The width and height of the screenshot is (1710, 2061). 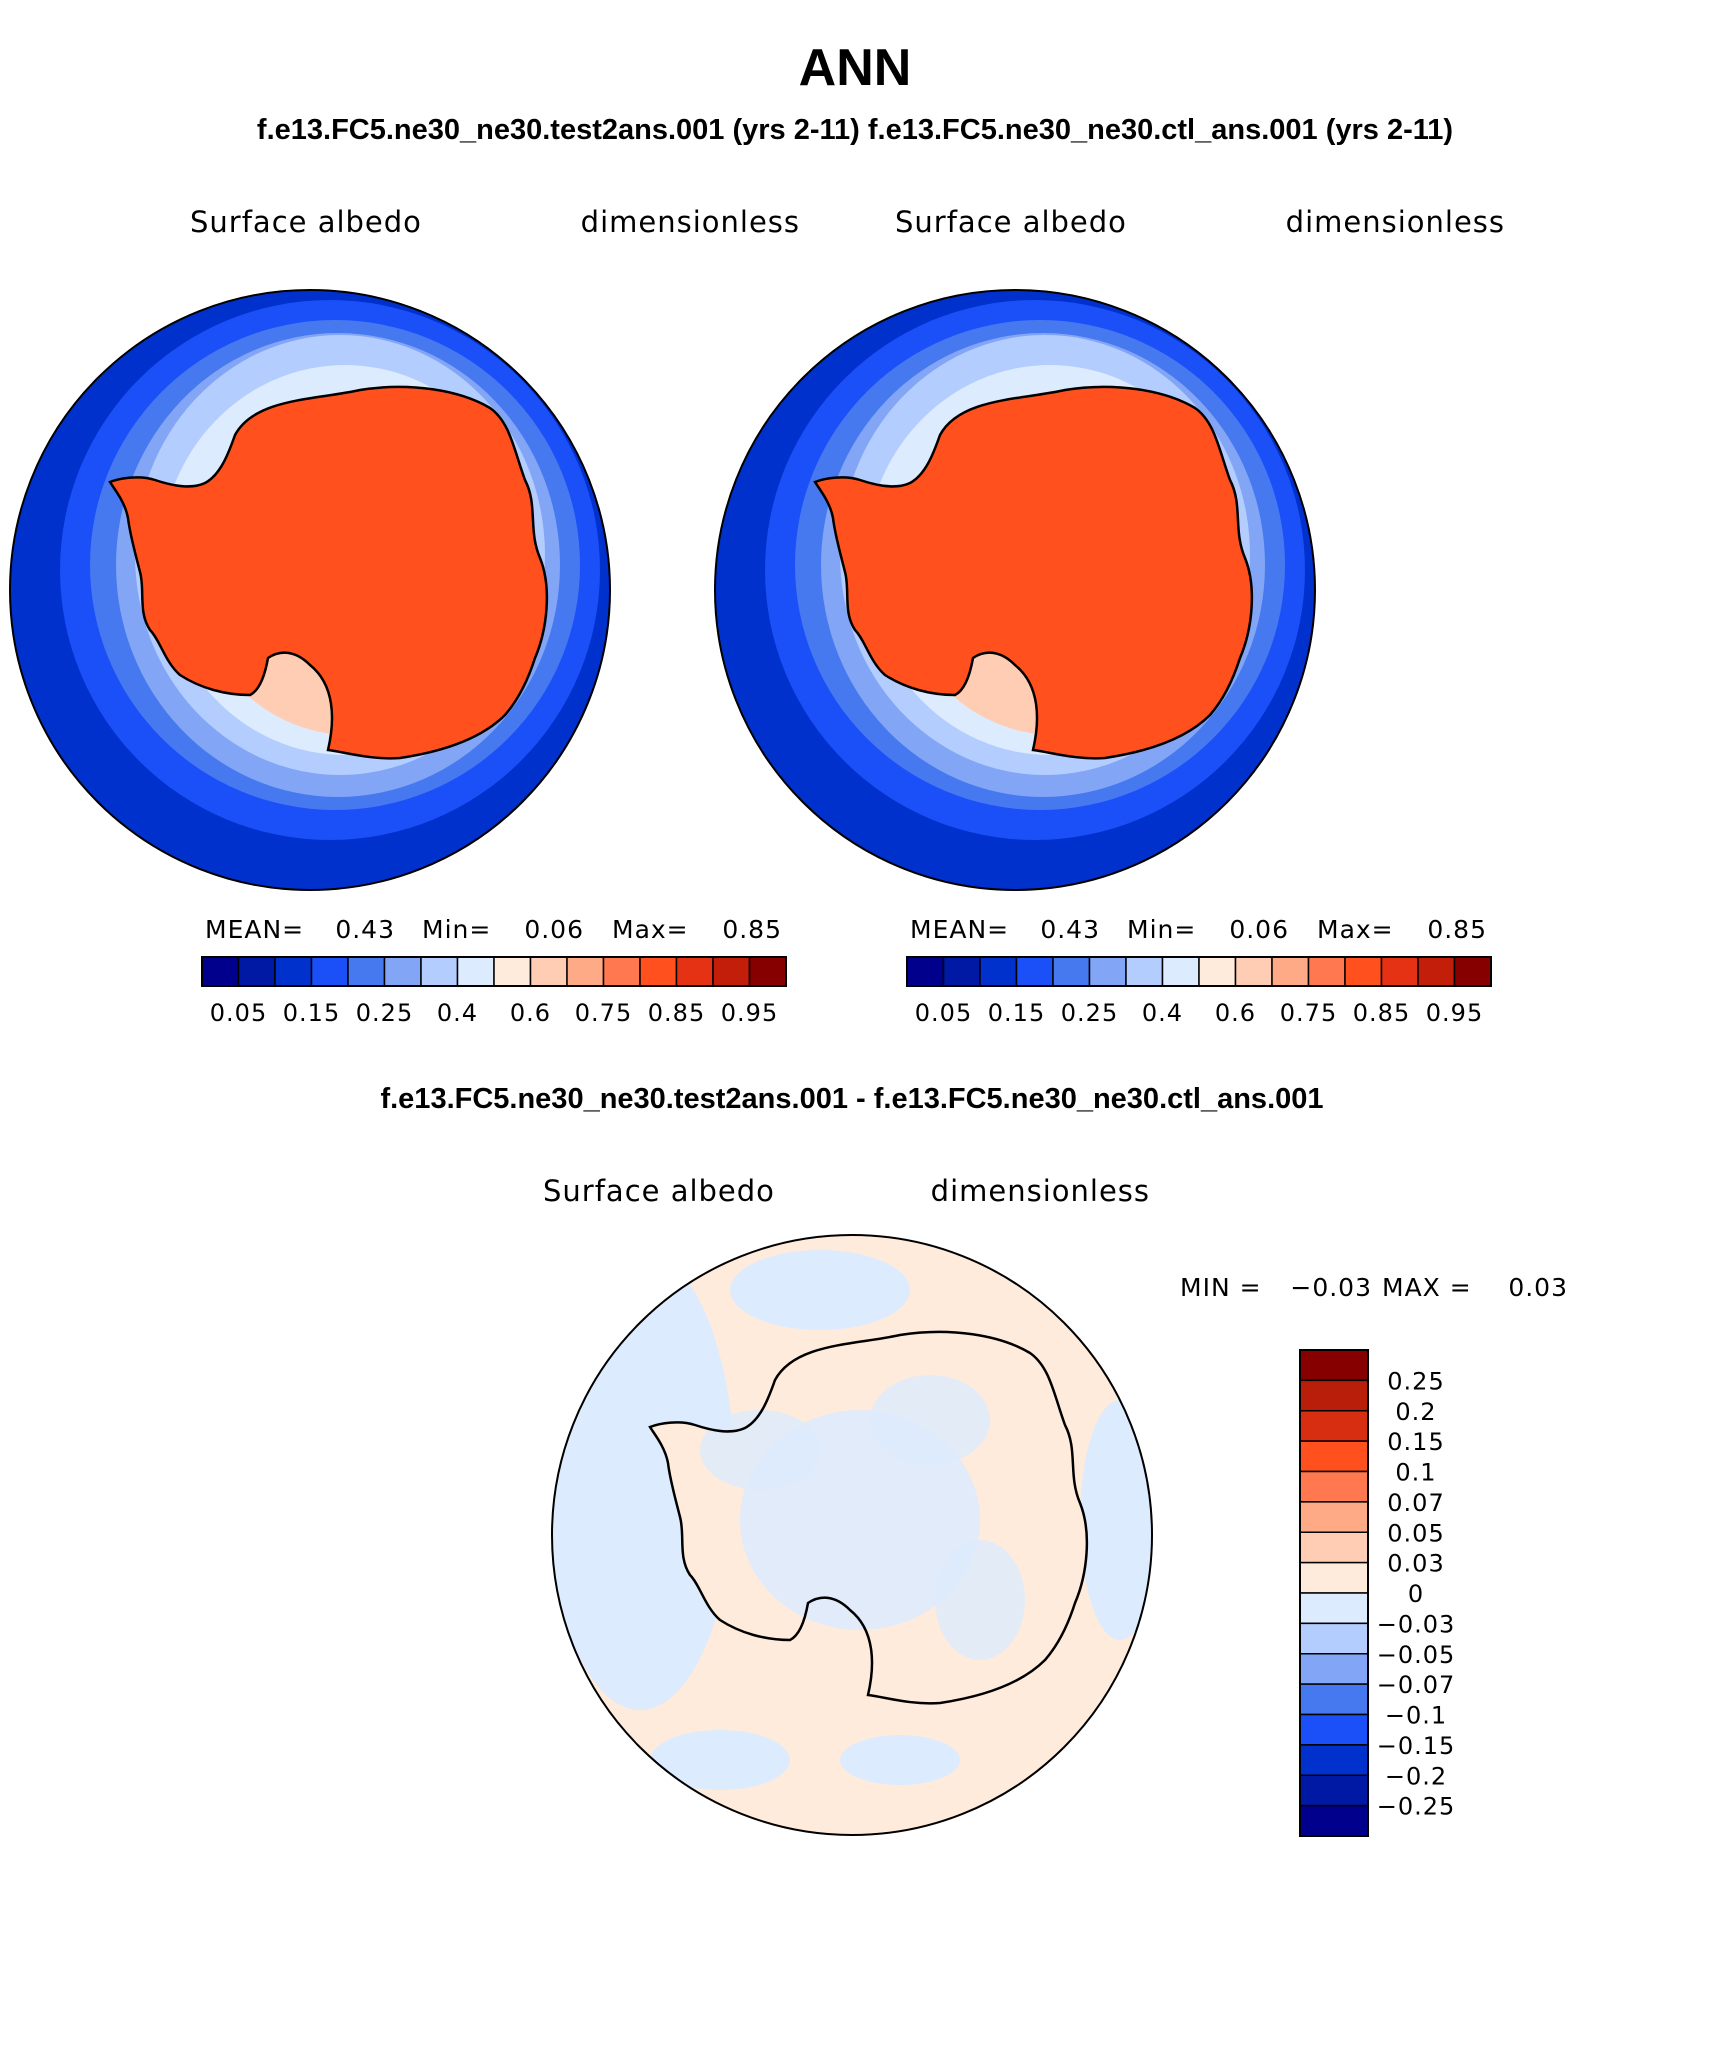 I want to click on colorbar-ctl-tick-label: 0.85, so click(x=1381, y=1013).